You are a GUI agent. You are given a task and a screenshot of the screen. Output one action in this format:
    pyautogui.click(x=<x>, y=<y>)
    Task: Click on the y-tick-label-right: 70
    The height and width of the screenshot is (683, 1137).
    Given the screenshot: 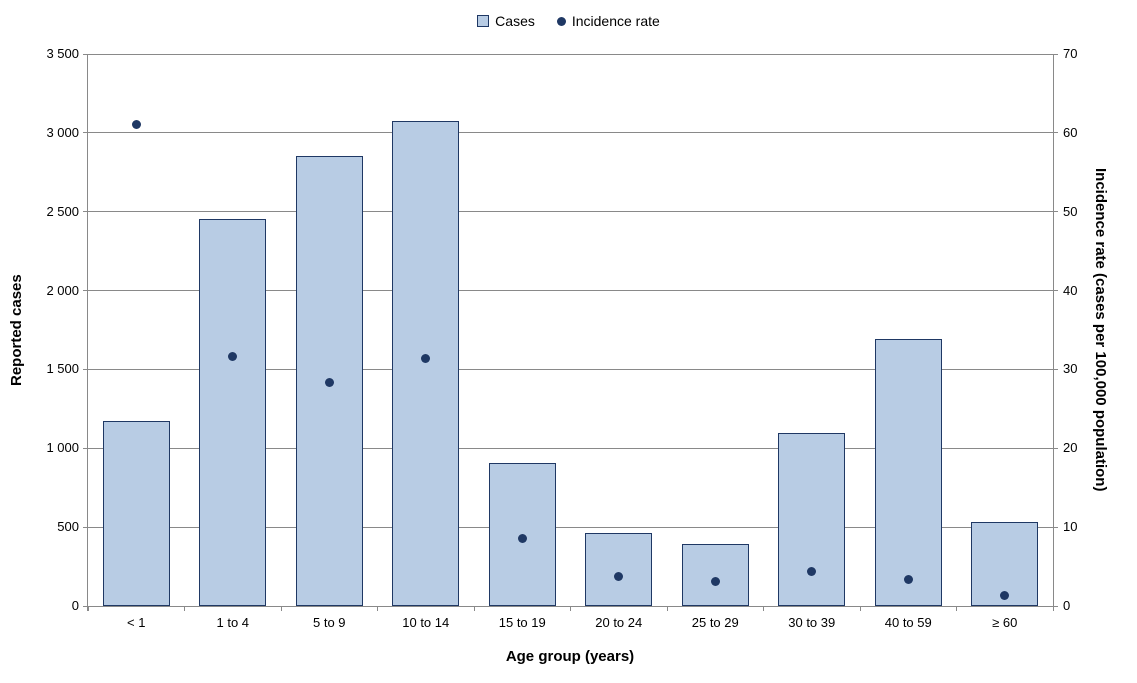 What is the action you would take?
    pyautogui.click(x=1070, y=53)
    